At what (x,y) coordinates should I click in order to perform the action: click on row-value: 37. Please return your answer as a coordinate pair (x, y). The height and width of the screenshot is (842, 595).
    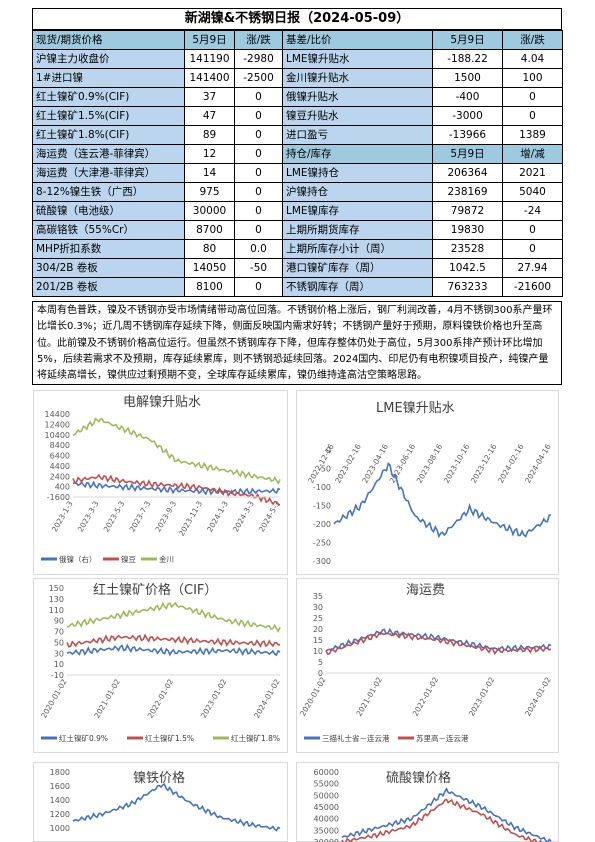
    Looking at the image, I should click on (209, 97).